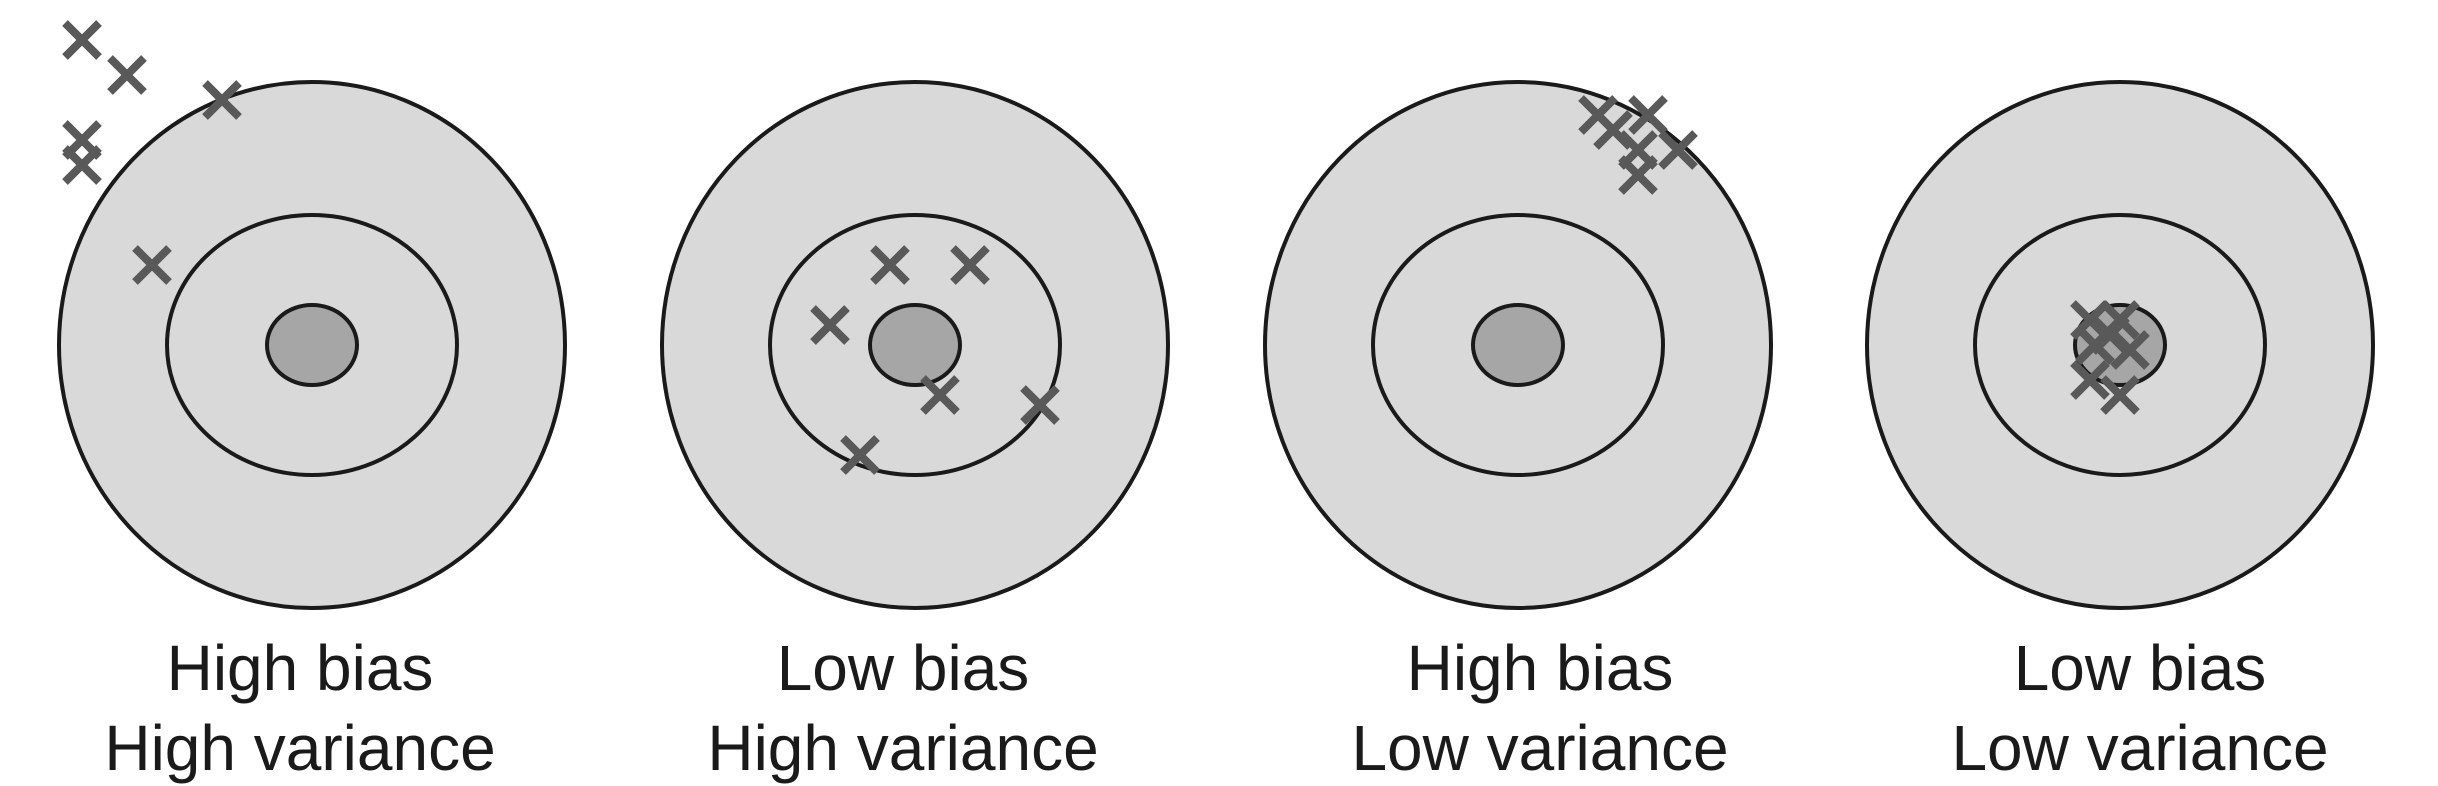  I want to click on target-panel-high-bias-low-variance, so click(1518, 345).